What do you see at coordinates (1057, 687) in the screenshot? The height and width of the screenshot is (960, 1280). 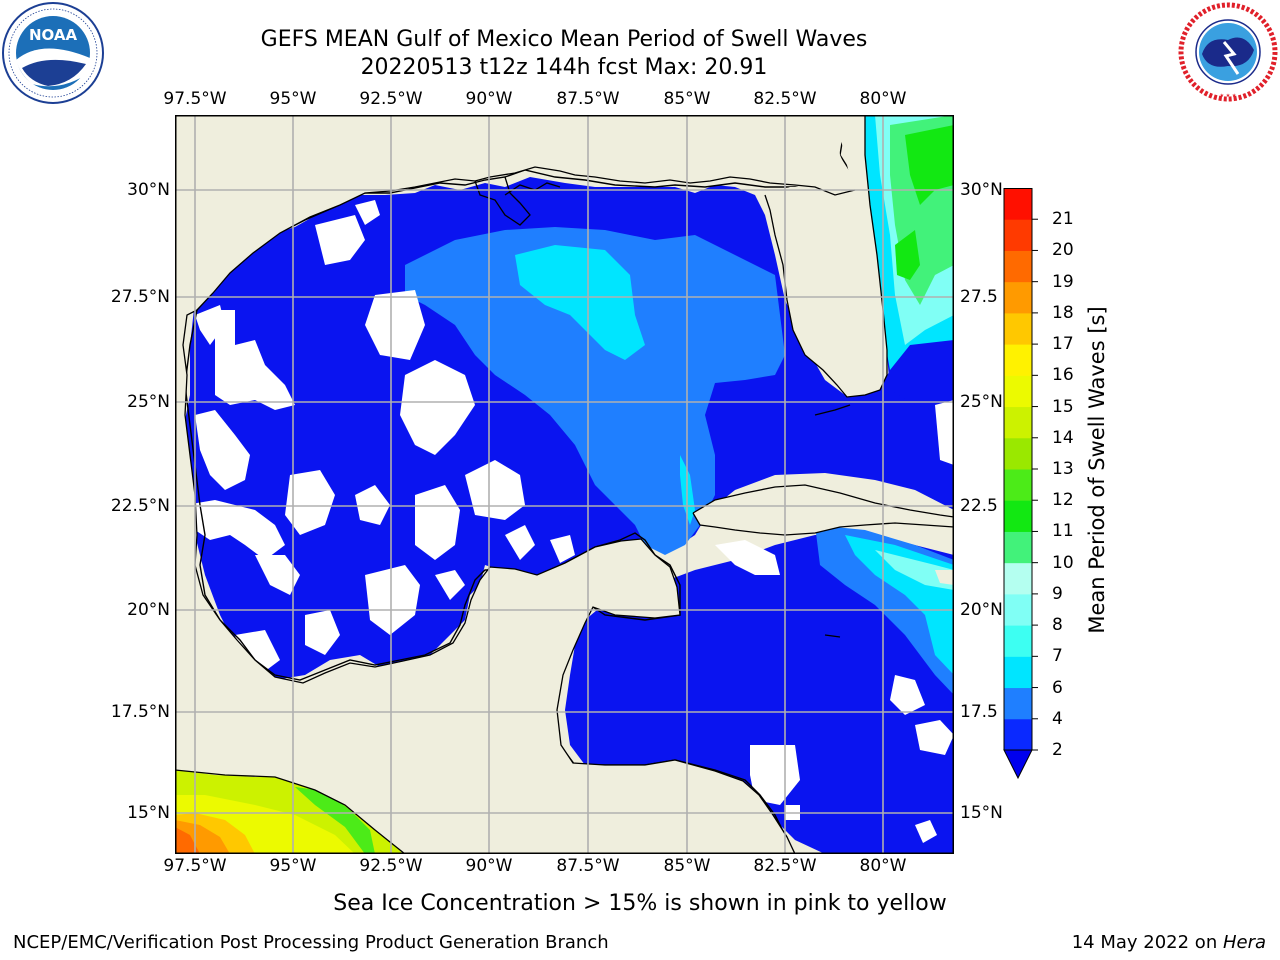 I see `colorbar-tick-label: 6` at bounding box center [1057, 687].